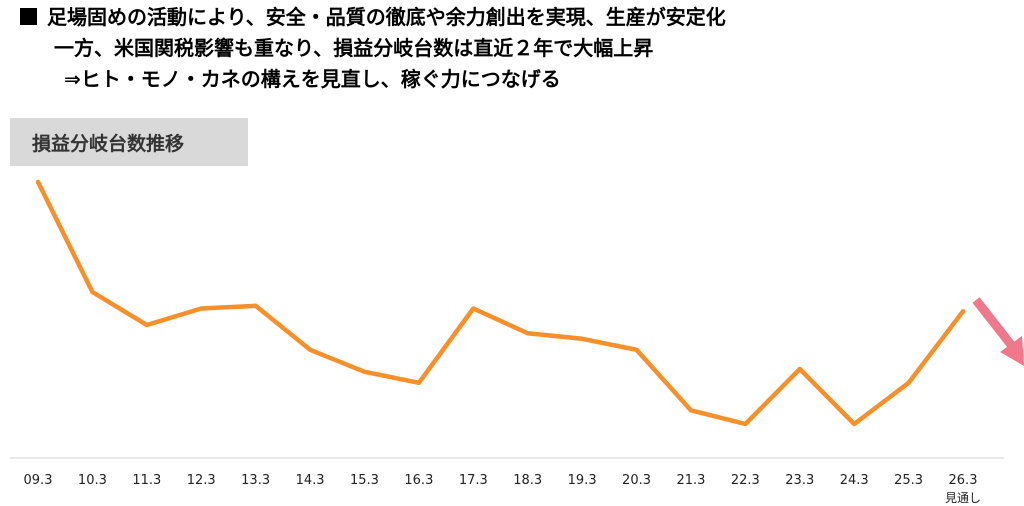 The height and width of the screenshot is (506, 1024). I want to click on x-tick-label: 21.3, so click(690, 480).